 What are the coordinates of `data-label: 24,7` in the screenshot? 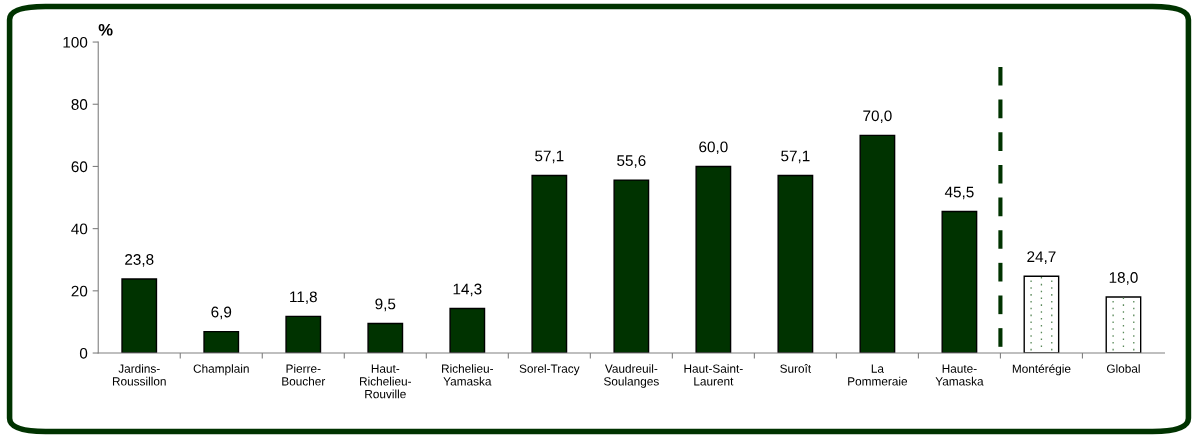 It's located at (1041, 257).